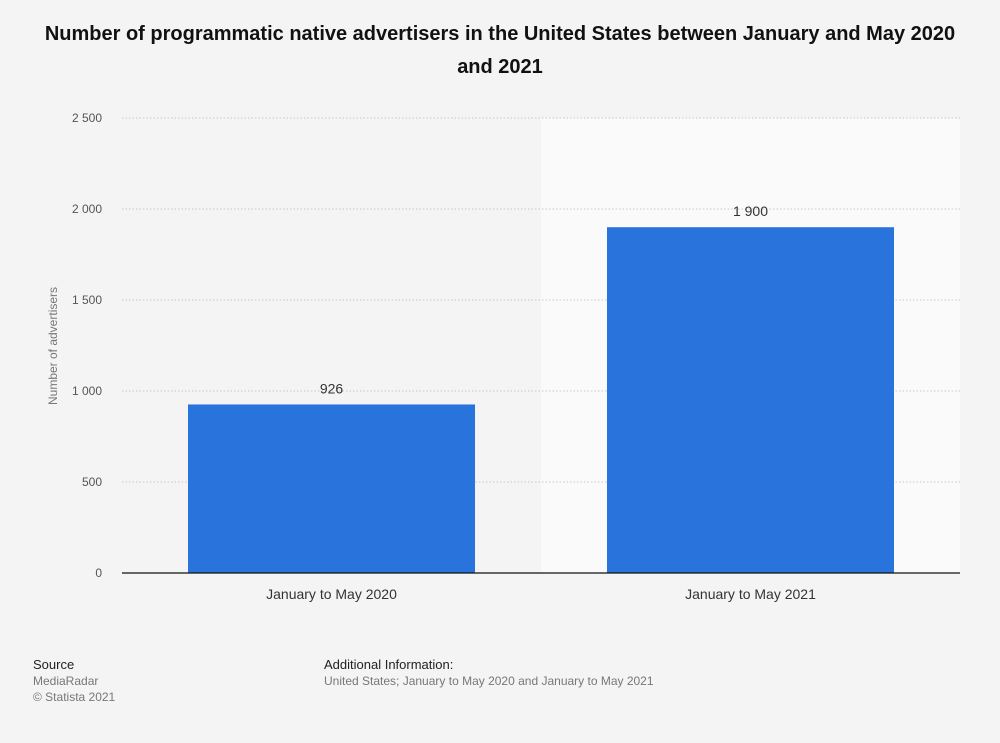 The height and width of the screenshot is (743, 1000). I want to click on source-heading: Source, so click(54, 664).